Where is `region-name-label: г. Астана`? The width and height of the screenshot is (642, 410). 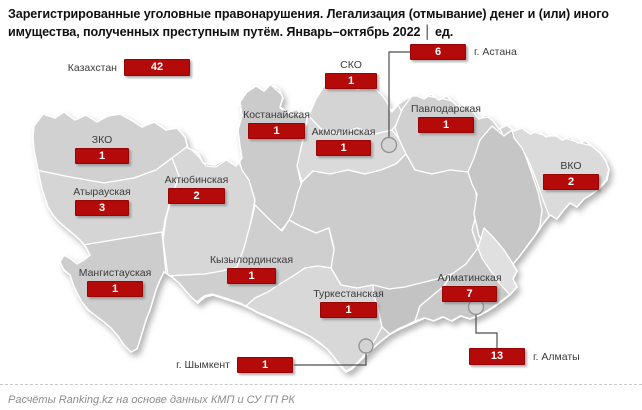 region-name-label: г. Астана is located at coordinates (495, 51).